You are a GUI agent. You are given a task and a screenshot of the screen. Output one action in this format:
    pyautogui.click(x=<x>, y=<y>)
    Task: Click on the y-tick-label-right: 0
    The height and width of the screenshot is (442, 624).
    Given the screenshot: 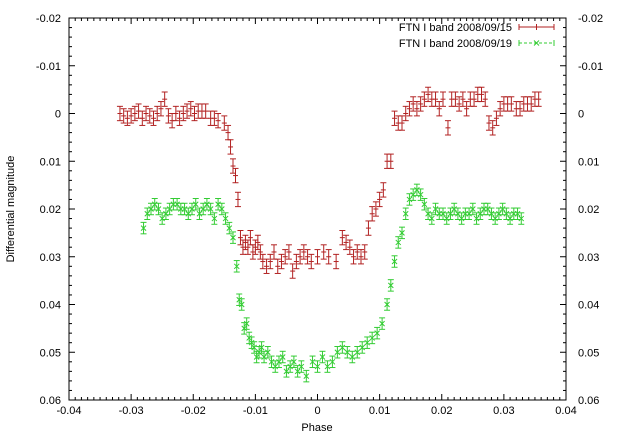 What is the action you would take?
    pyautogui.click(x=581, y=115)
    